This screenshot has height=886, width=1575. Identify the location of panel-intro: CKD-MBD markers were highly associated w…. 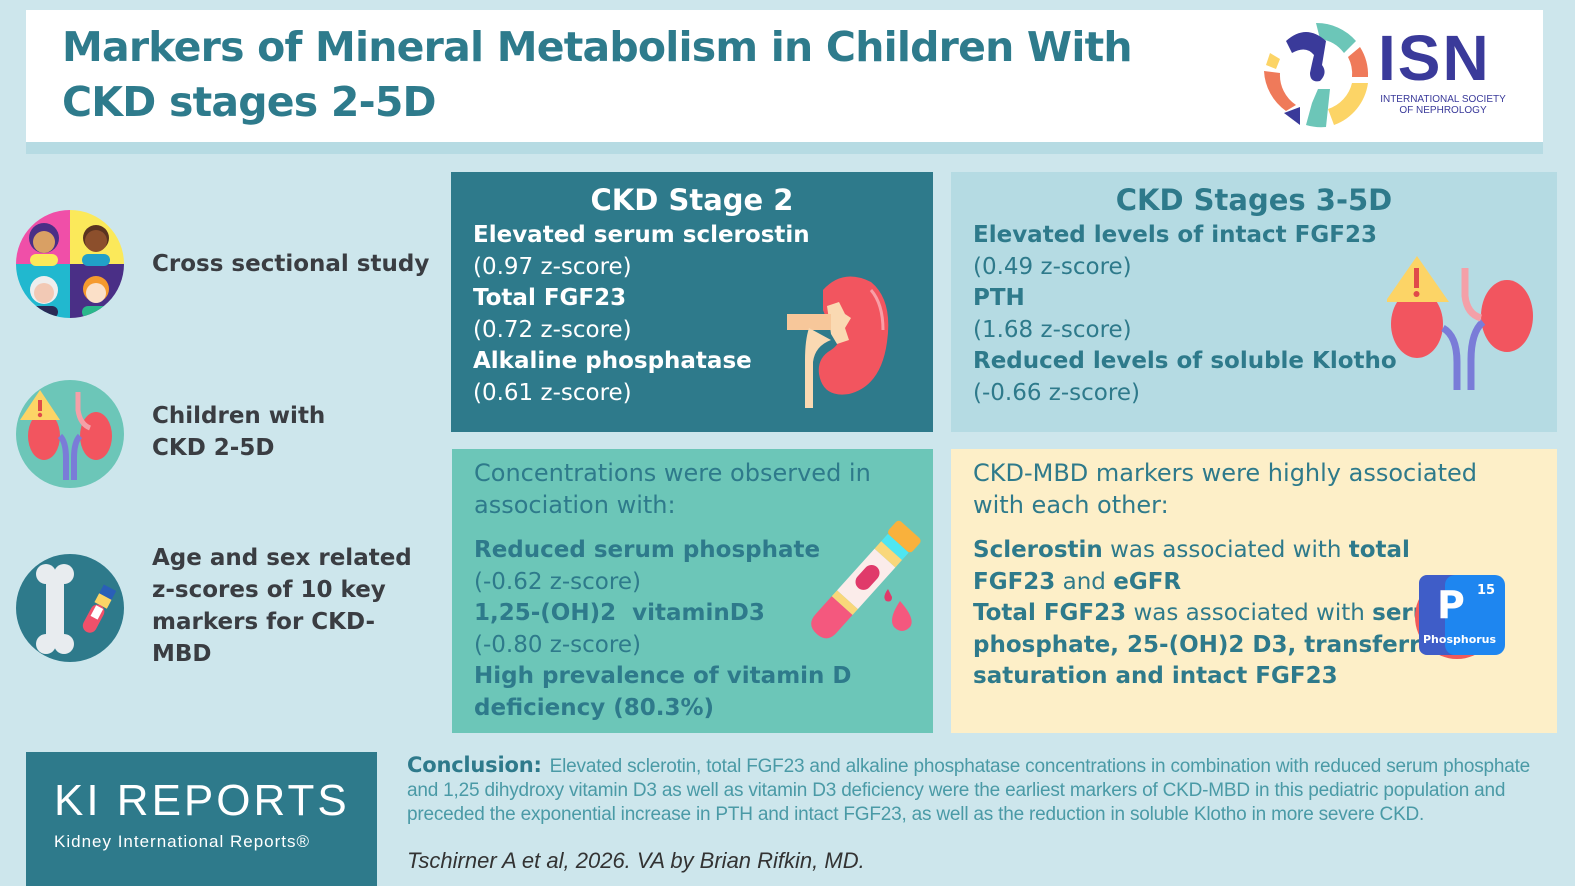
(1225, 489).